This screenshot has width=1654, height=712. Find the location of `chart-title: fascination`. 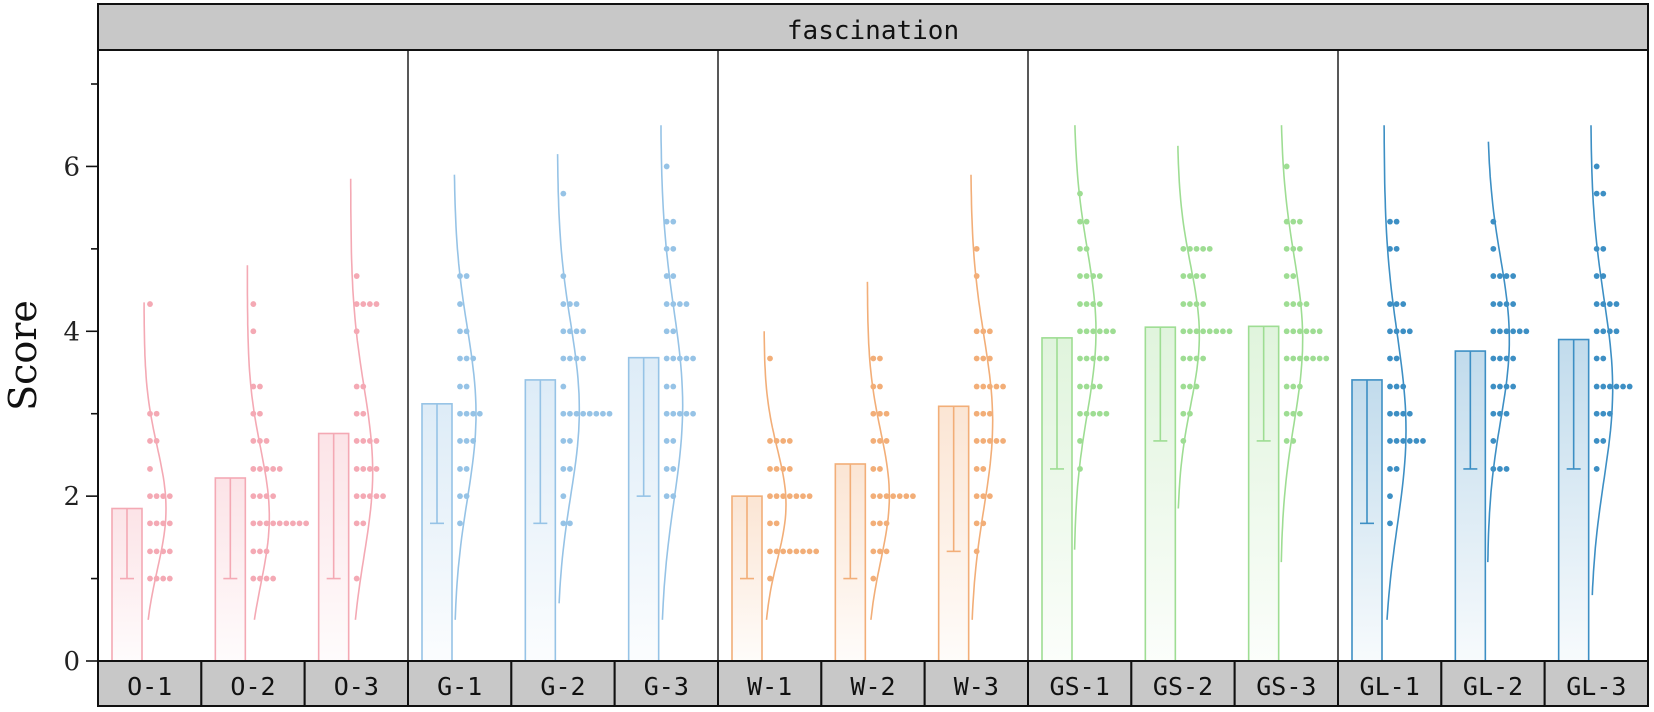

chart-title: fascination is located at coordinates (873, 31).